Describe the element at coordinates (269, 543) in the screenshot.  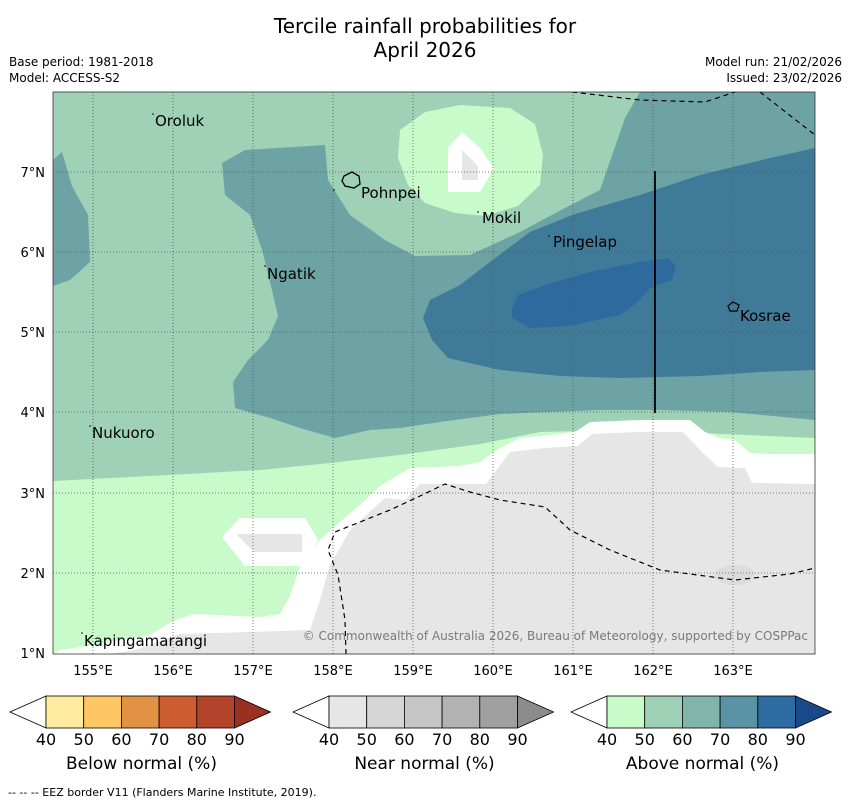
I see `field-near-west-core` at that location.